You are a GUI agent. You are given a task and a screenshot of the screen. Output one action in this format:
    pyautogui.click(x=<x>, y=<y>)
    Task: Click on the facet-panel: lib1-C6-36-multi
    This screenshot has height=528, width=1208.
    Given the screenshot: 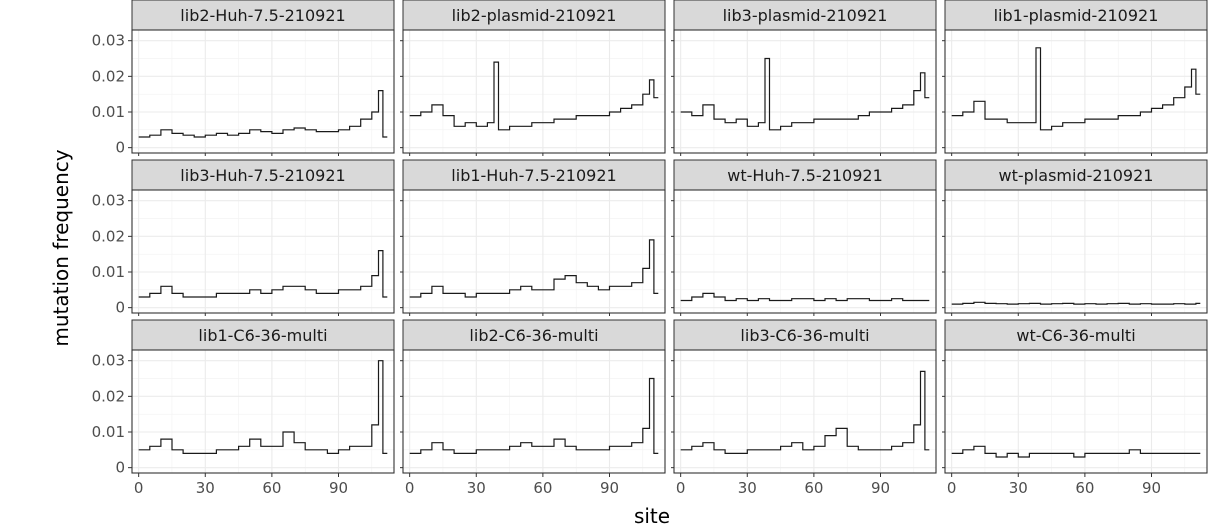 What is the action you would take?
    pyautogui.click(x=263, y=396)
    